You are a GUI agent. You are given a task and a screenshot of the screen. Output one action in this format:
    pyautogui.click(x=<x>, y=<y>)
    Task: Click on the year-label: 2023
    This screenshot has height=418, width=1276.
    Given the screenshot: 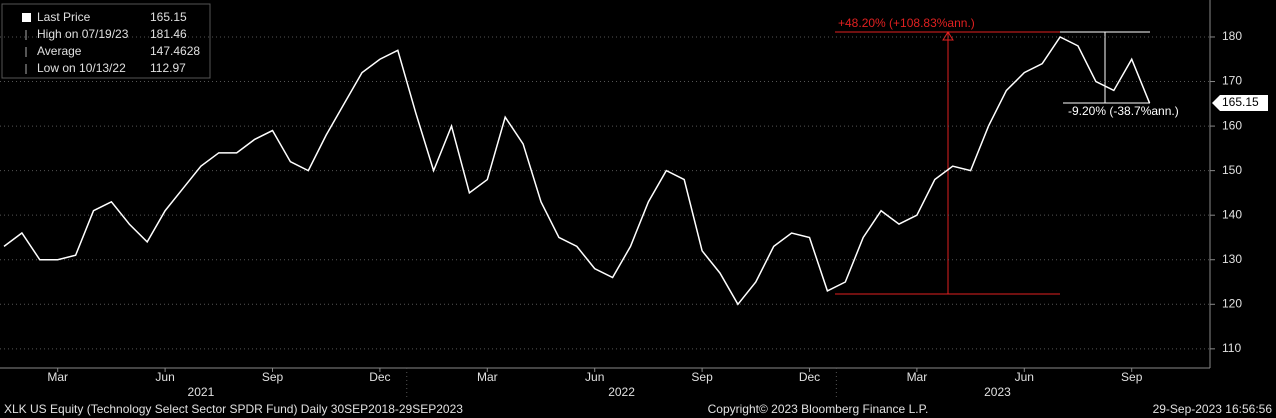 What is the action you would take?
    pyautogui.click(x=997, y=392)
    